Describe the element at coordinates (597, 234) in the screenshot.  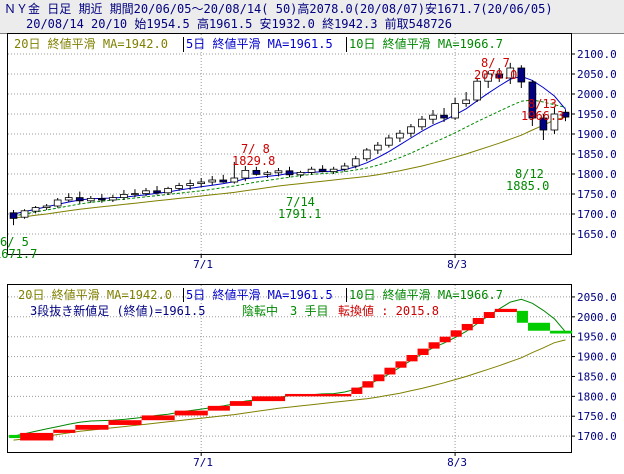
I see `y-tick-label: 1650.0` at that location.